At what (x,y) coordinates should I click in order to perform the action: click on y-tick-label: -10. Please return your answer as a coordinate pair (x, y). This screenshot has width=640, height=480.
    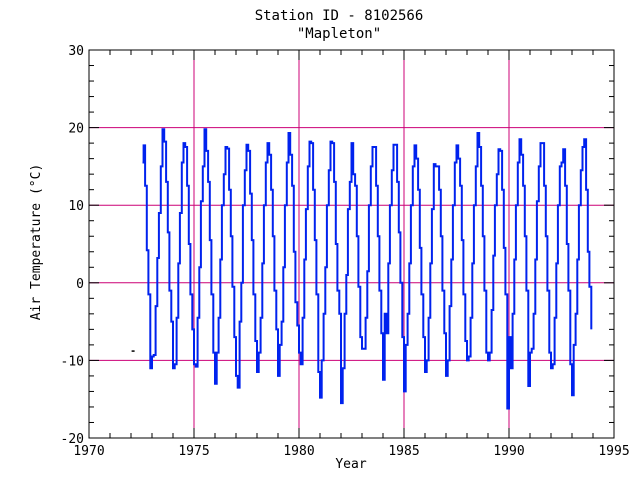
    Looking at the image, I should click on (72, 361).